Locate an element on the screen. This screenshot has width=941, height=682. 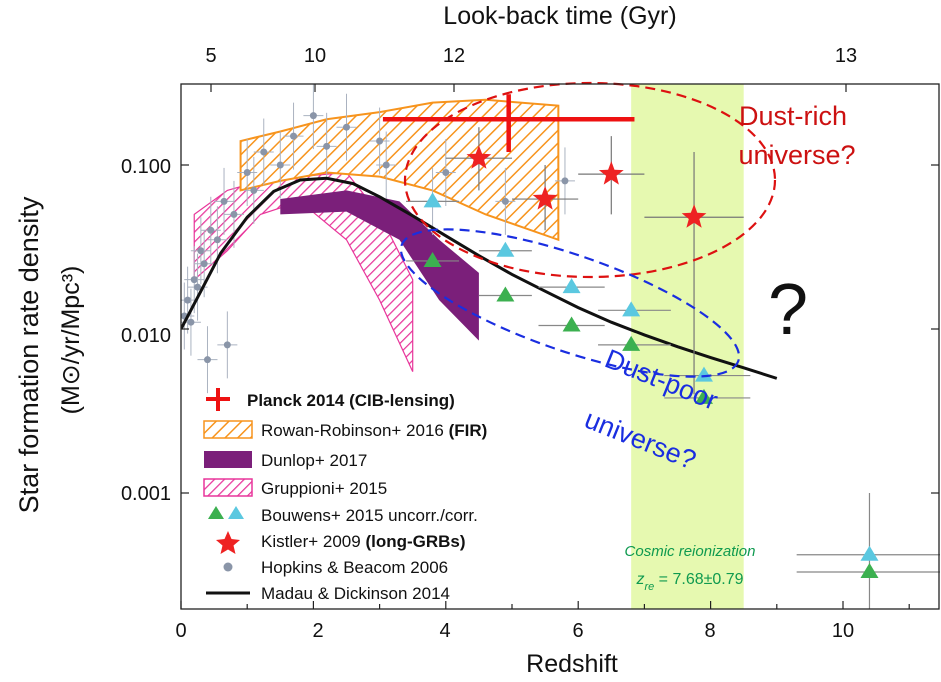
top-tick-label: 12 is located at coordinates (454, 56).